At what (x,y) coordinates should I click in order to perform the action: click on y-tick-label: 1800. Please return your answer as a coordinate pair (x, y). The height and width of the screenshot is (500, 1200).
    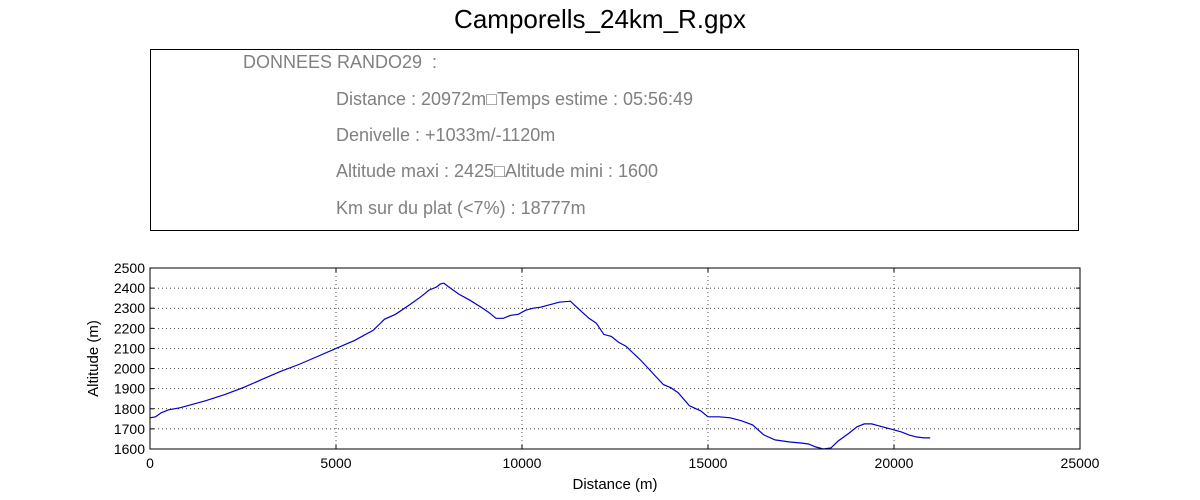
    Looking at the image, I should click on (129, 409).